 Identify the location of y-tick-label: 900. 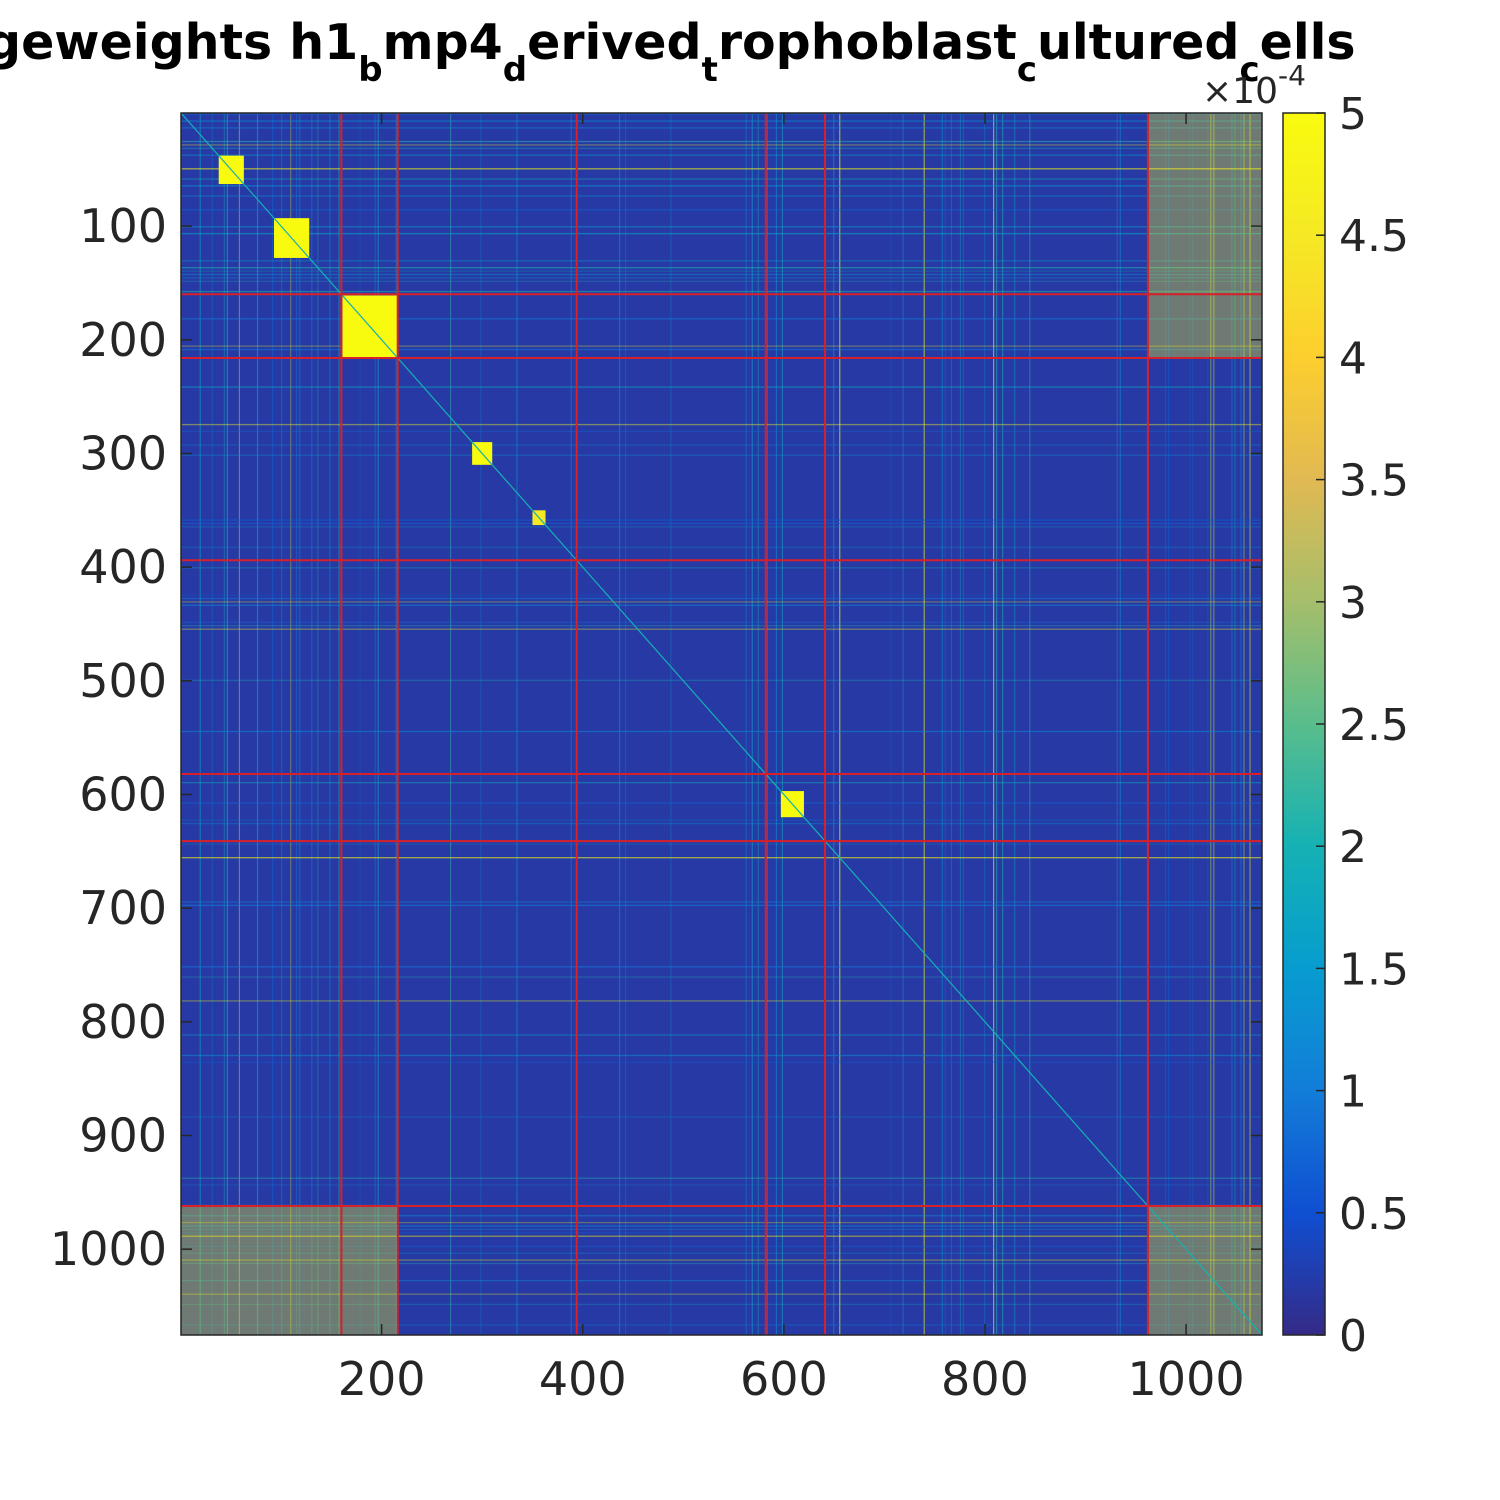
(123, 1136).